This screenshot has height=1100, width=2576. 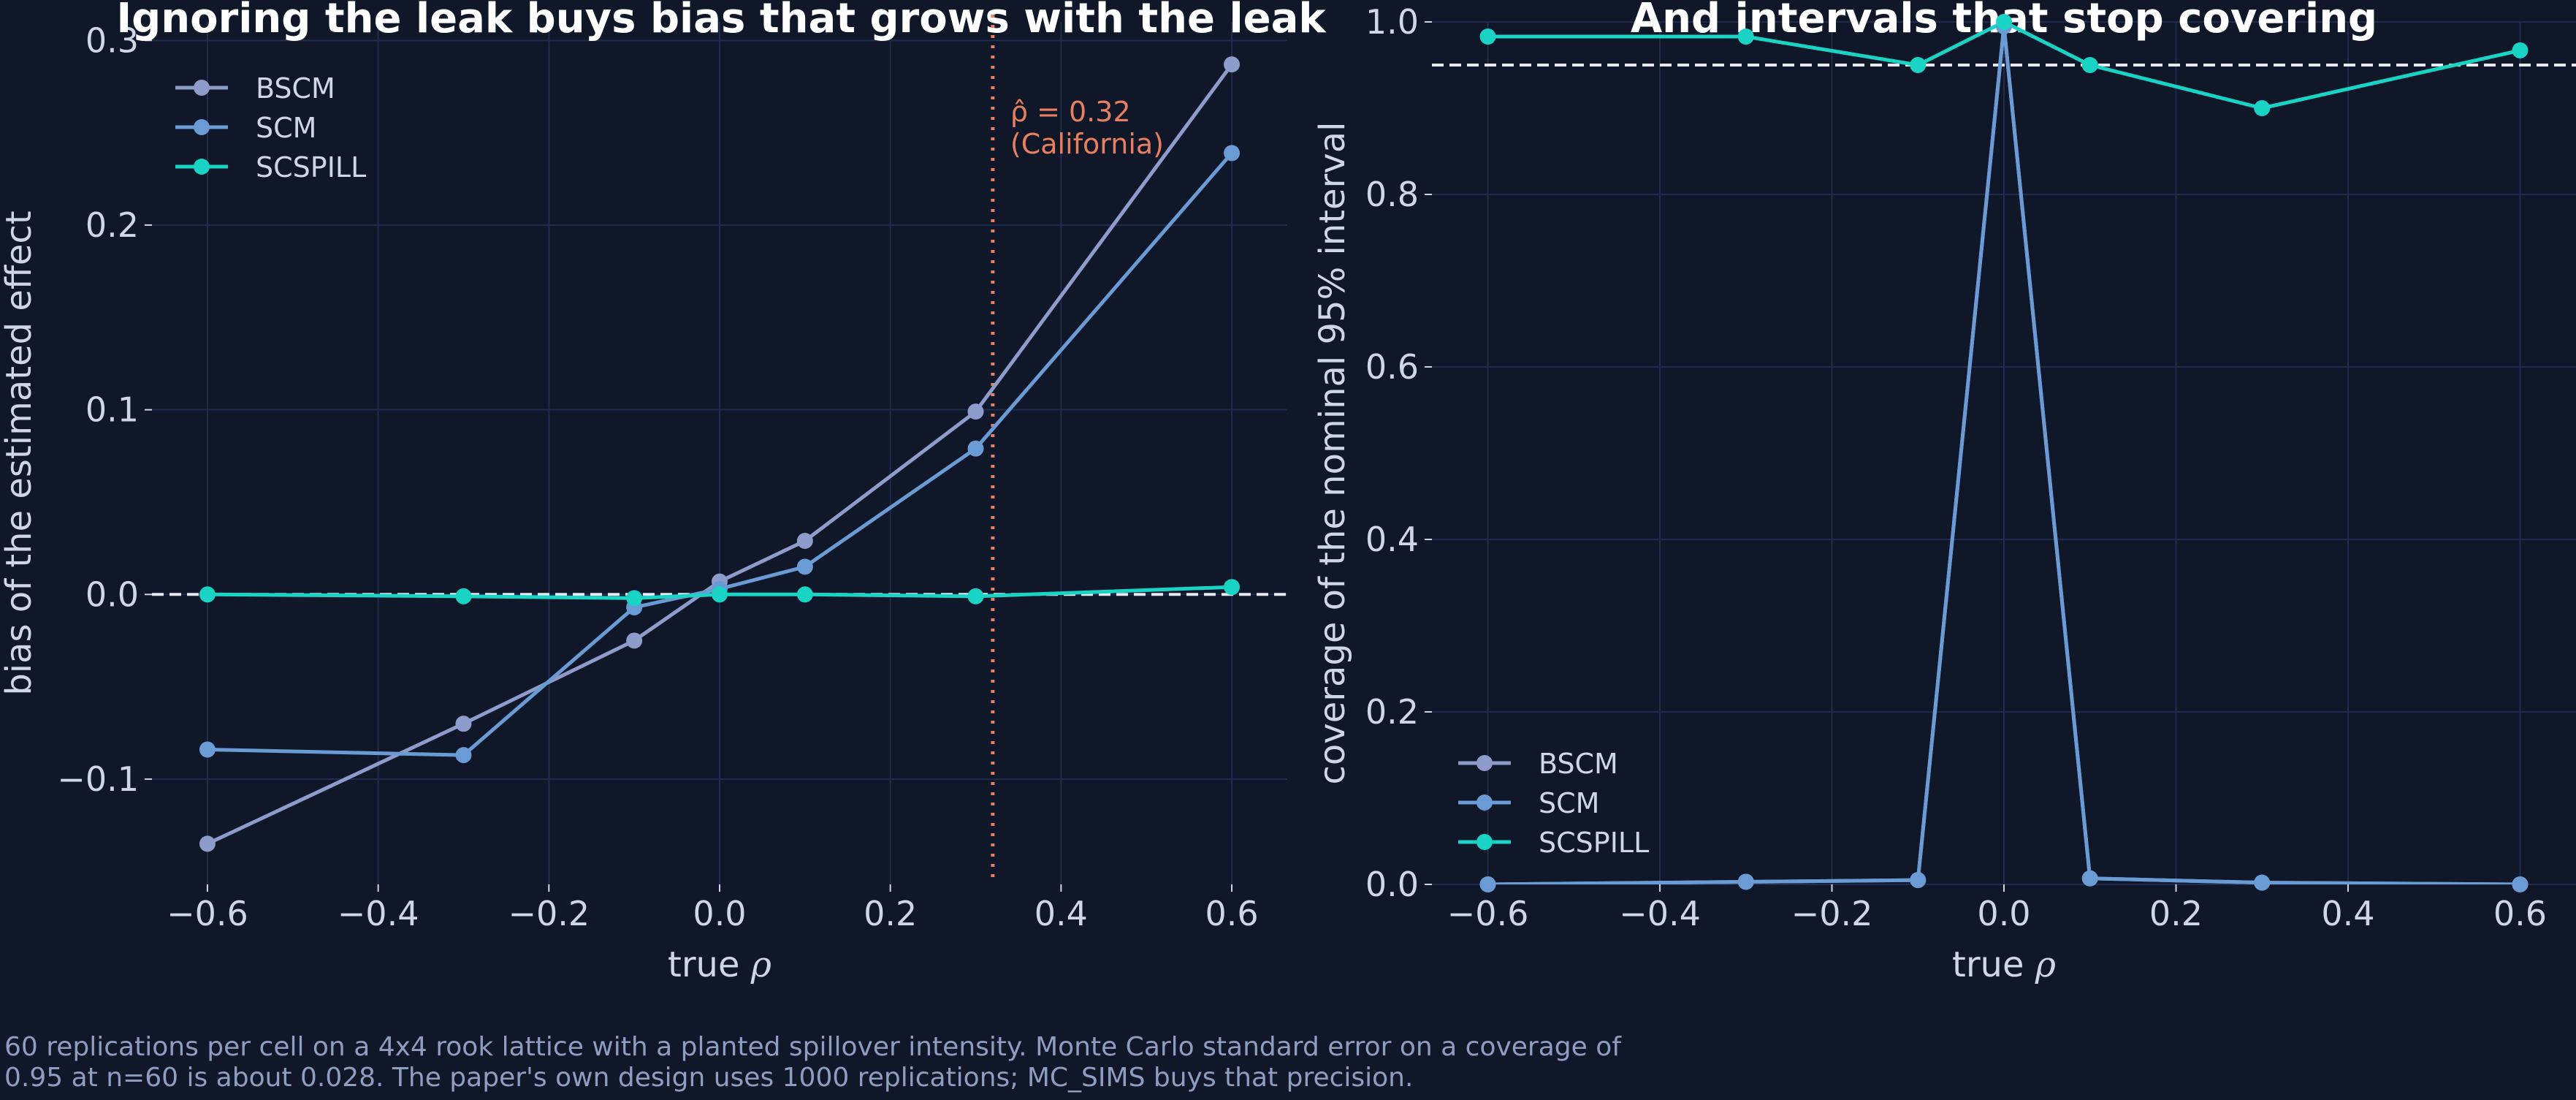 What do you see at coordinates (1061, 913) in the screenshot?
I see `p0-x-tick-label-5: 0.4` at bounding box center [1061, 913].